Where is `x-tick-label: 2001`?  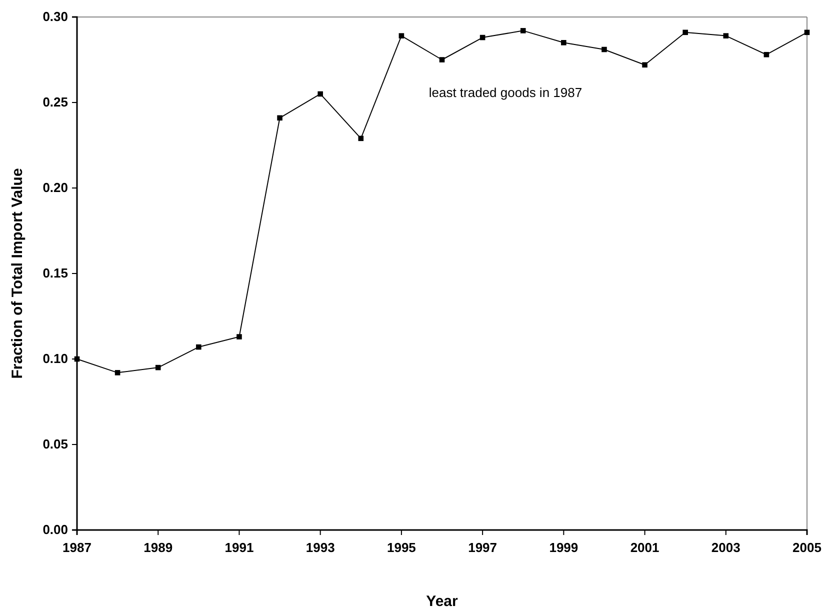
x-tick-label: 2001 is located at coordinates (645, 548).